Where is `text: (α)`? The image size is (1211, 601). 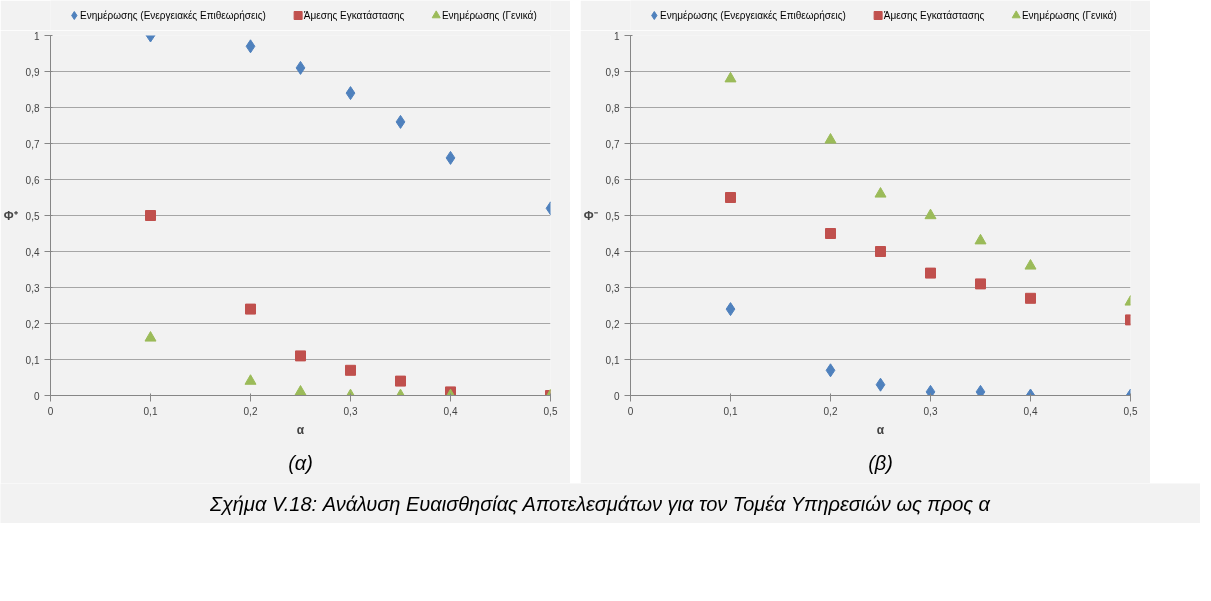
text: (α) is located at coordinates (300, 462).